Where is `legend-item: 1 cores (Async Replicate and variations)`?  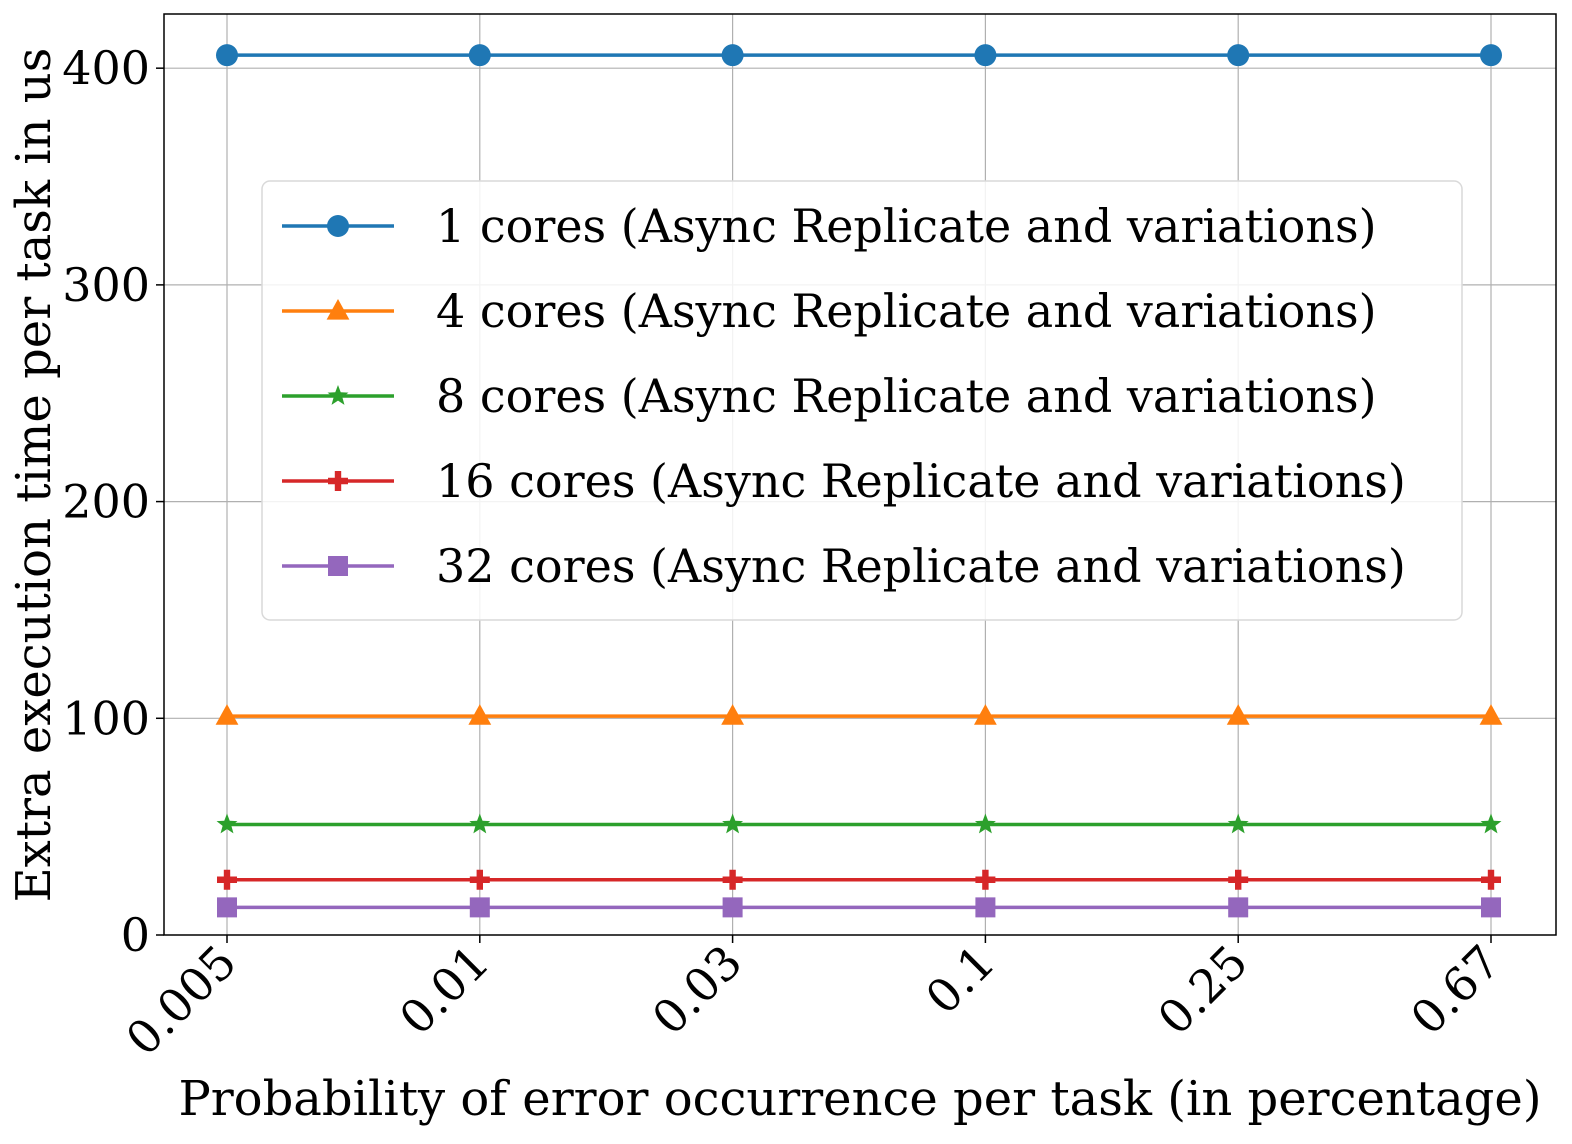
legend-item: 1 cores (Async Replicate and variations) is located at coordinates (829, 226).